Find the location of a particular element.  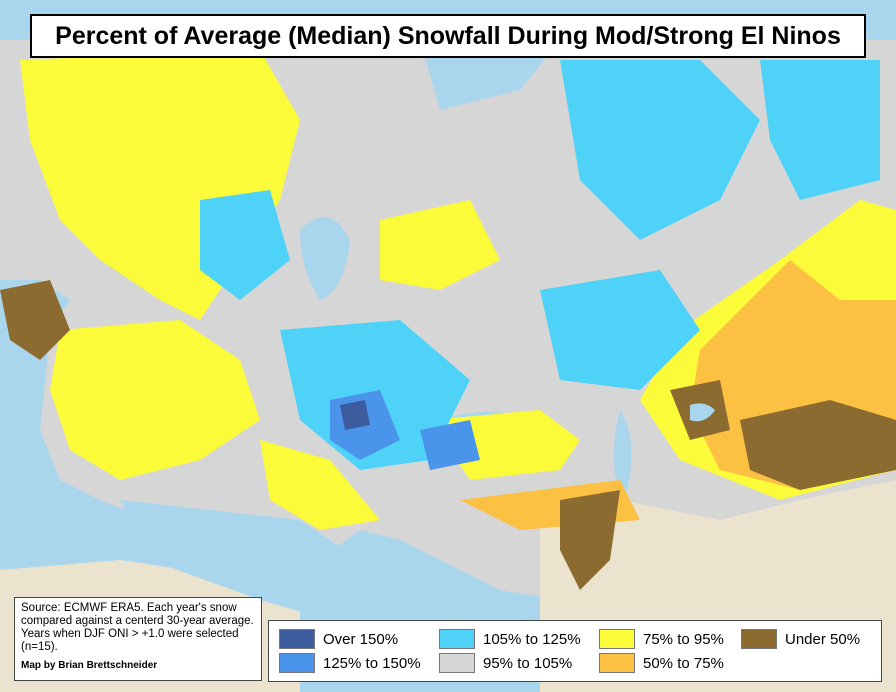

legend-item: Under 50% is located at coordinates (800, 639).